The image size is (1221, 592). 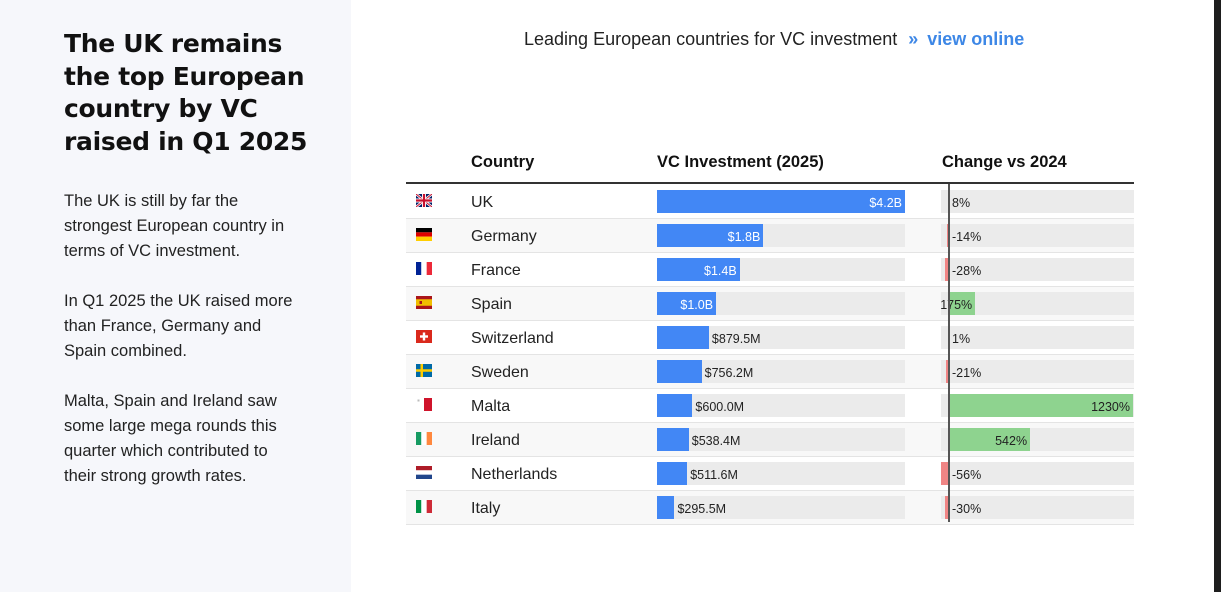 What do you see at coordinates (976, 39) in the screenshot?
I see `view-online-link: view online` at bounding box center [976, 39].